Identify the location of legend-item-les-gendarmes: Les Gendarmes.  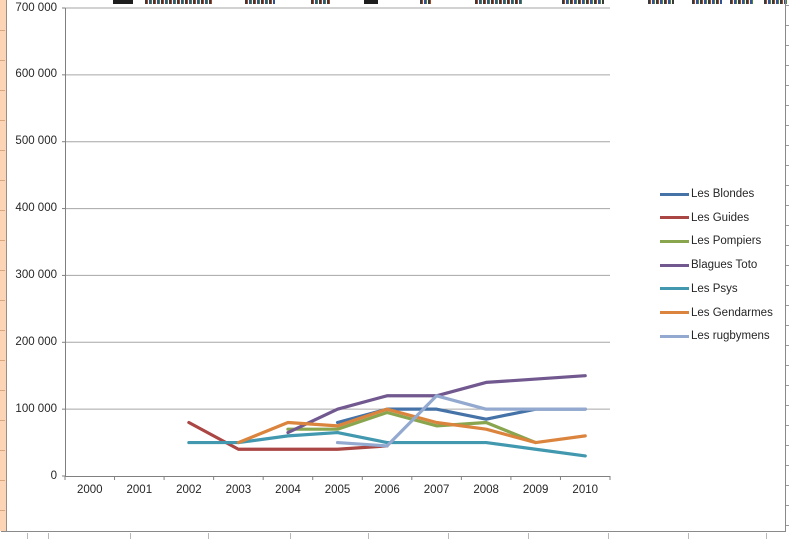
(716, 313).